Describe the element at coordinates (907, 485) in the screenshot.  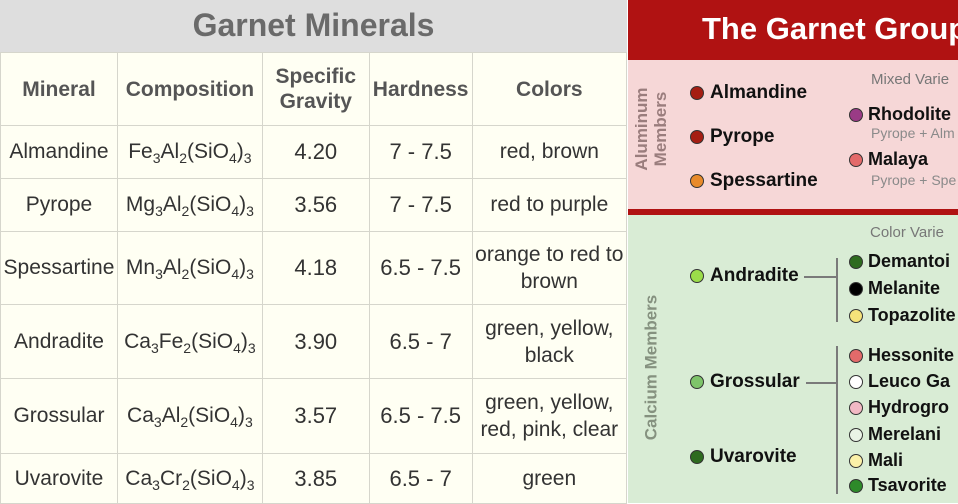
I see `variety-name: Tsavorite` at that location.